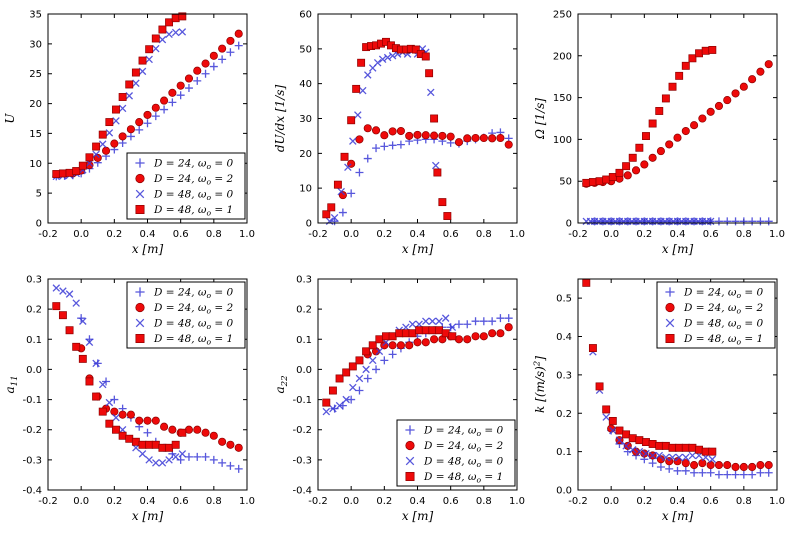 The width and height of the screenshot is (800, 533). I want to click on y-axis-ticks: 0 50 100 150 200 250, so click(665, 120).